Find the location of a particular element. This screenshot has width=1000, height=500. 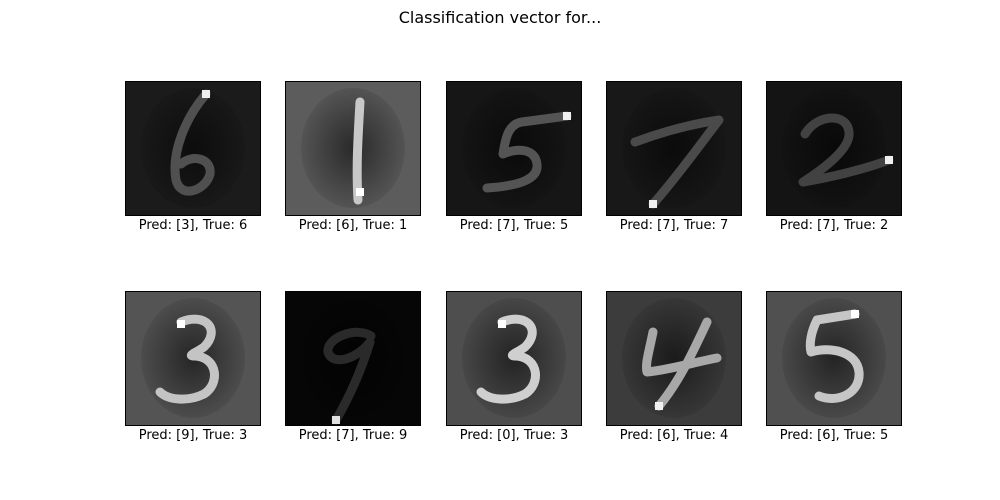

image-panel: Pred: [9], True: 3 is located at coordinates (193, 367).